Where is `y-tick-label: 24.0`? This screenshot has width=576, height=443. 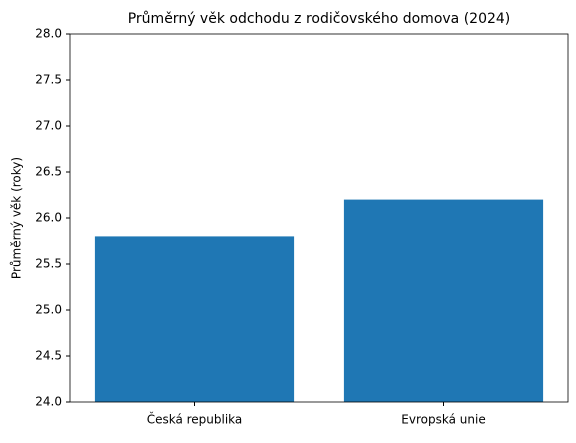 y-tick-label: 24.0 is located at coordinates (48, 402).